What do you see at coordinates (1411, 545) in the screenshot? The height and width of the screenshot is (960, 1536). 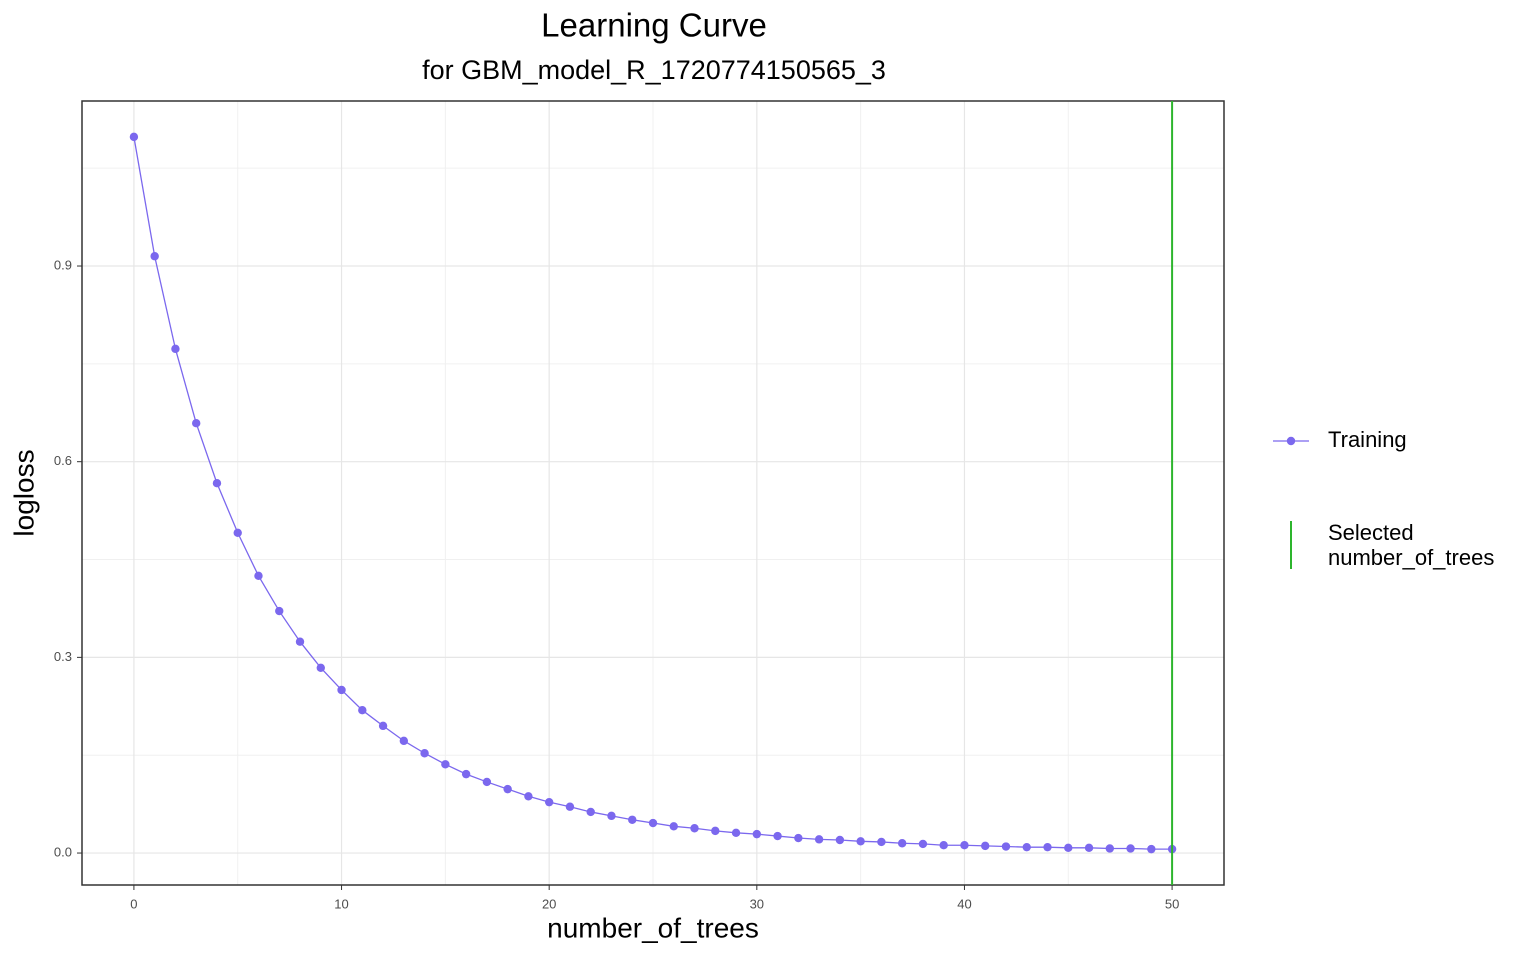 I see `legend-label: Selected number_of_trees` at bounding box center [1411, 545].